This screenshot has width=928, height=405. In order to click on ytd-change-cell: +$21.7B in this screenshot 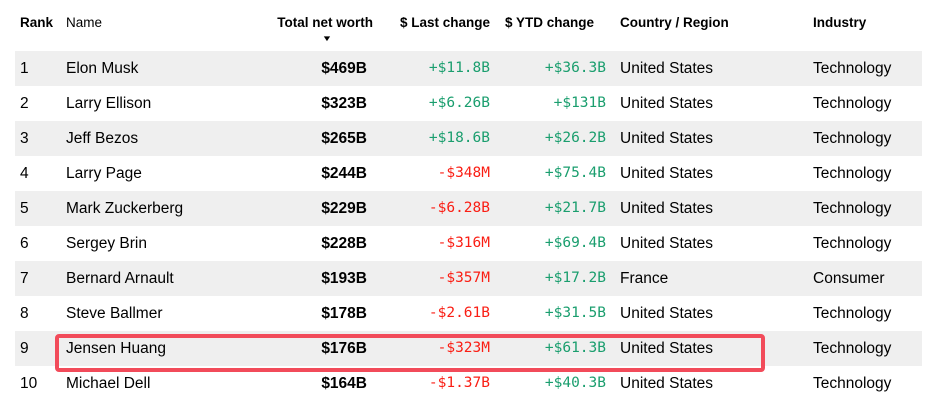, I will do `click(575, 208)`.